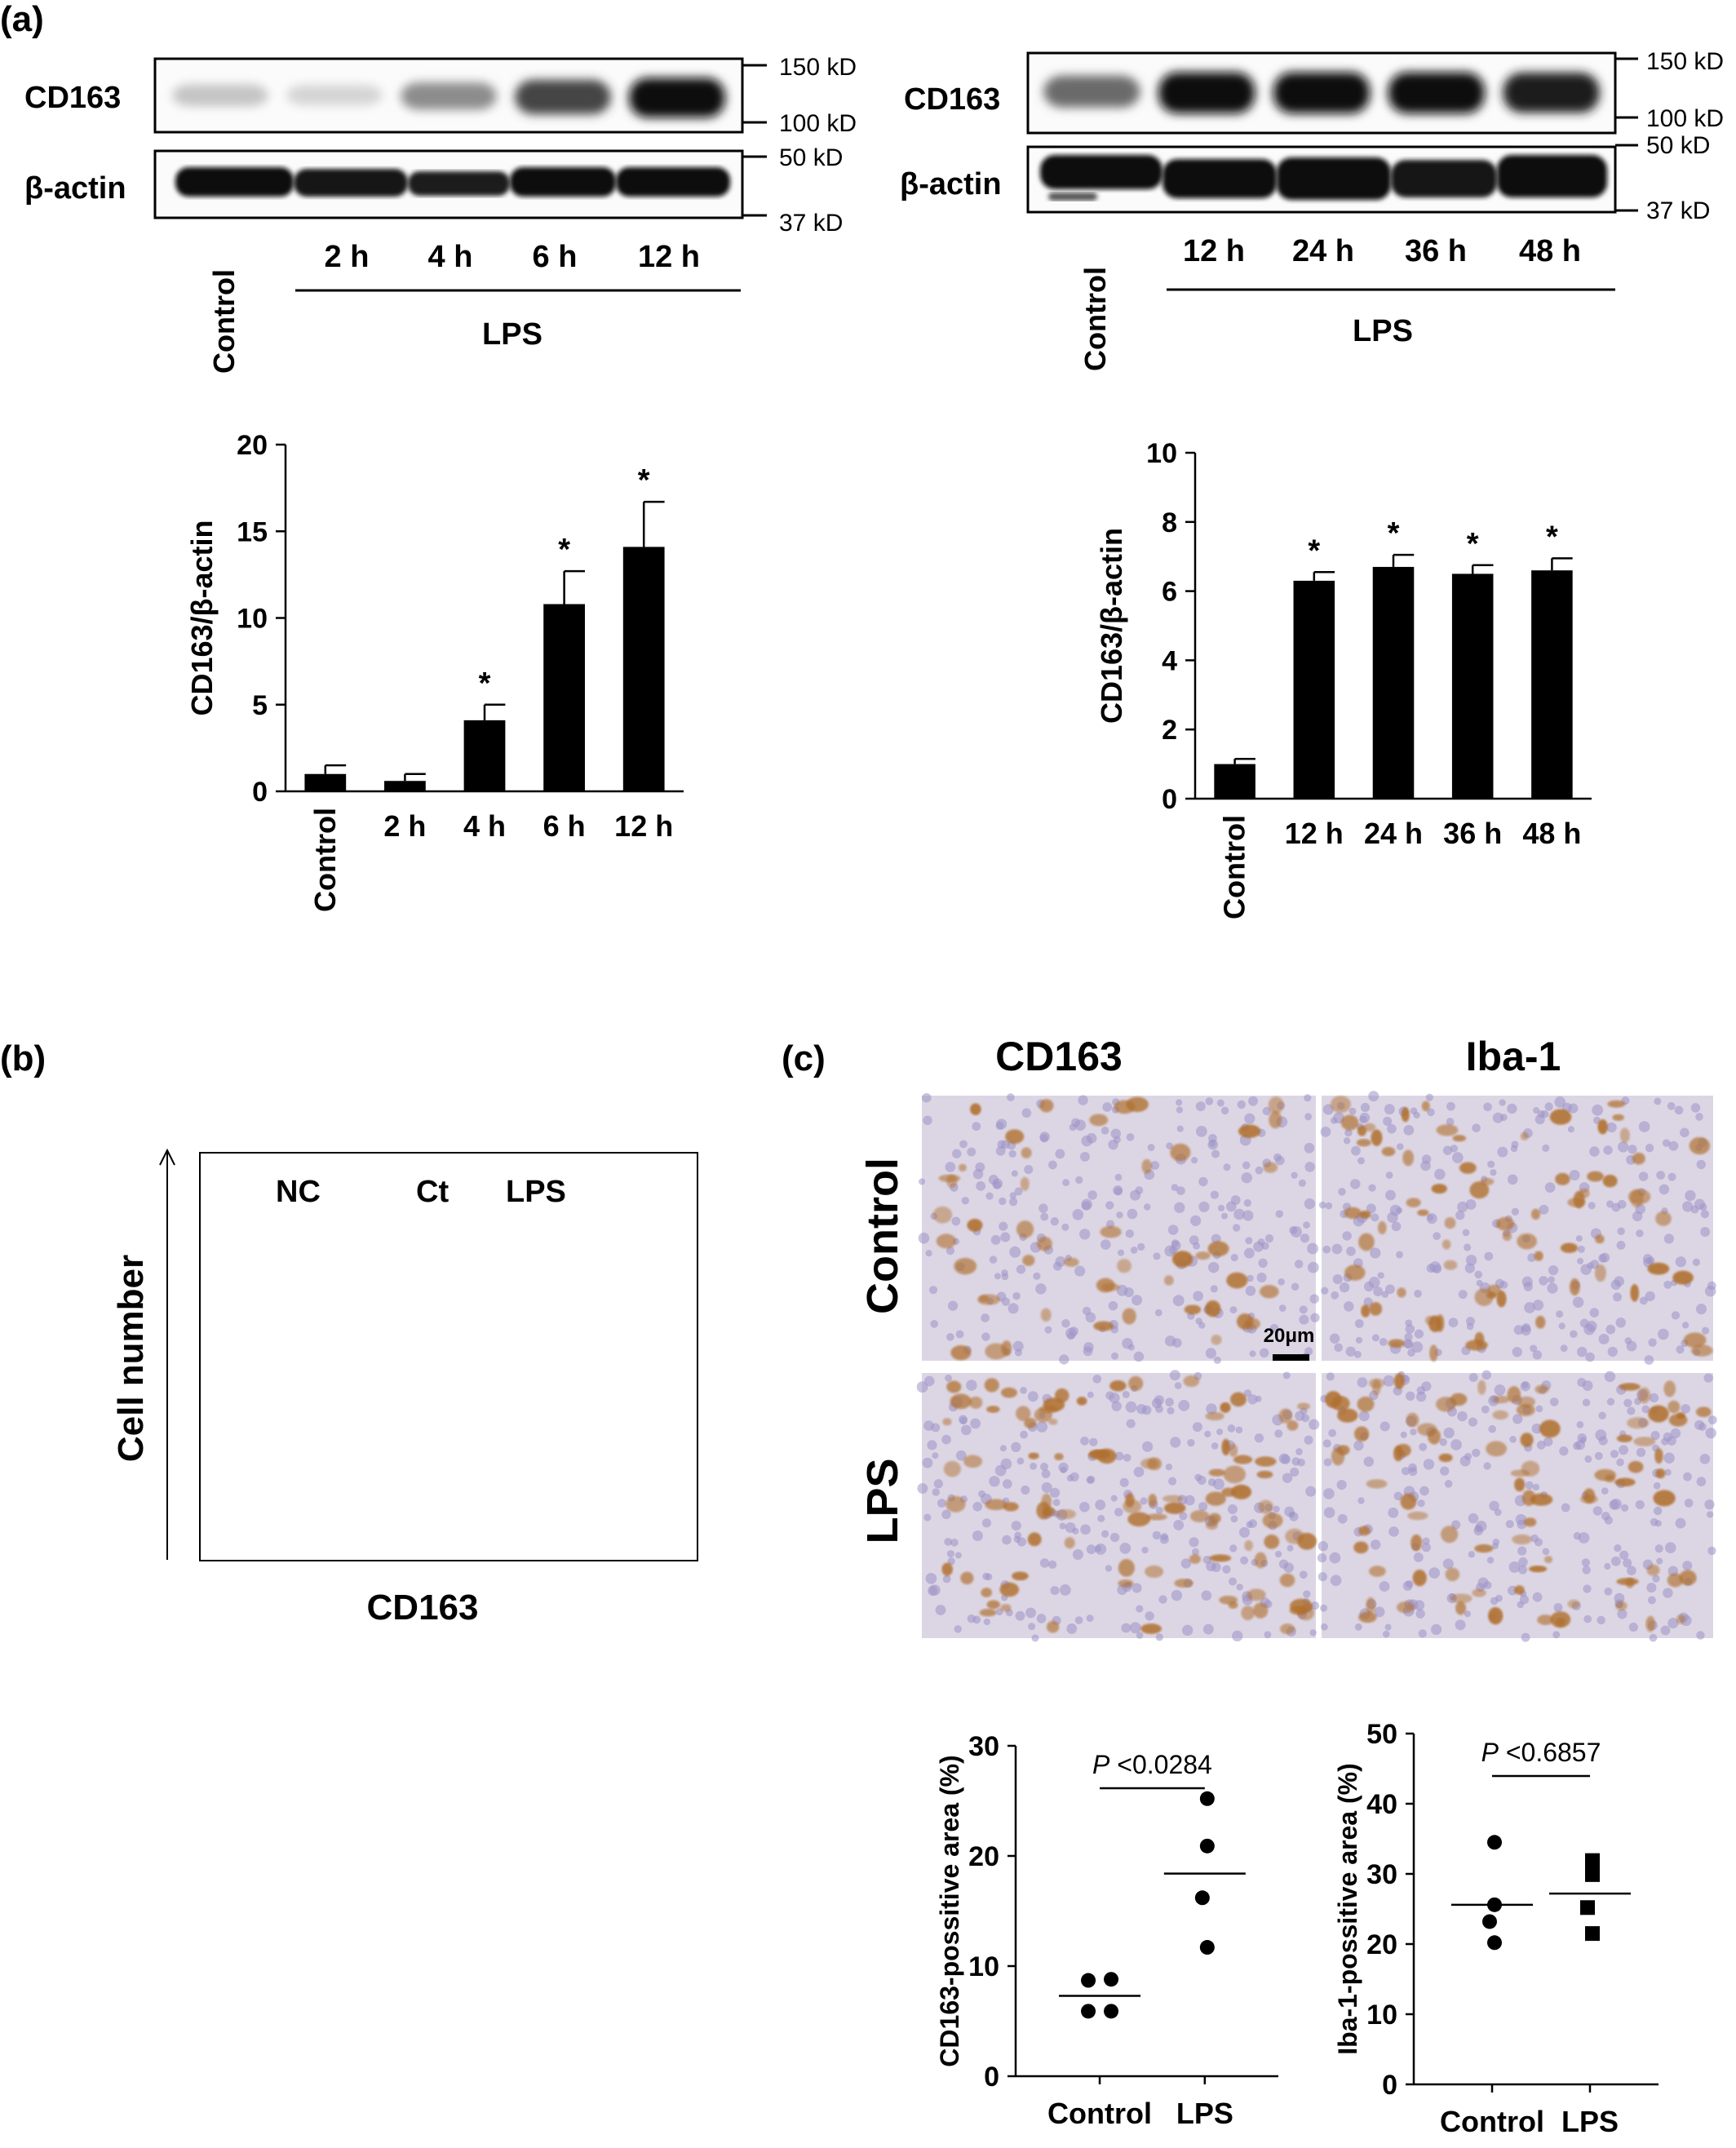 The height and width of the screenshot is (2148, 1736). What do you see at coordinates (1550, 251) in the screenshot?
I see `blot-right-lane-4: 48 h` at bounding box center [1550, 251].